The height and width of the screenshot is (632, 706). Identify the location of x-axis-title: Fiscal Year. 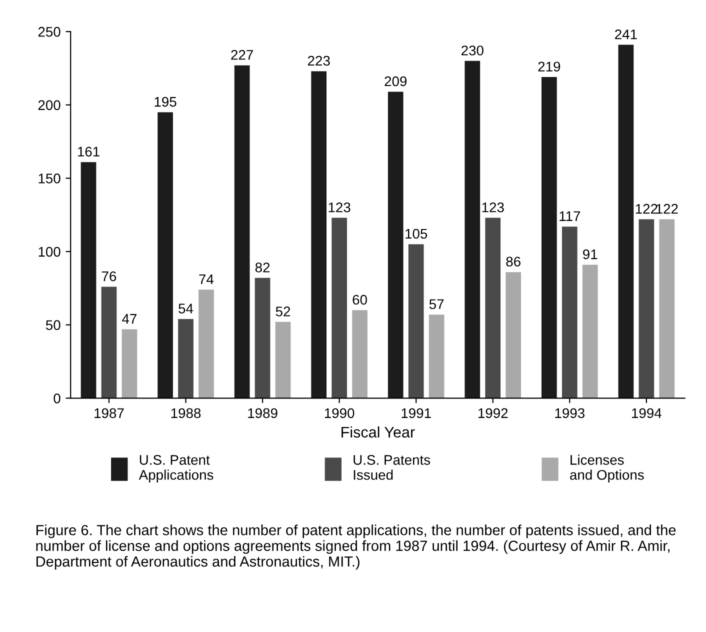
(378, 432).